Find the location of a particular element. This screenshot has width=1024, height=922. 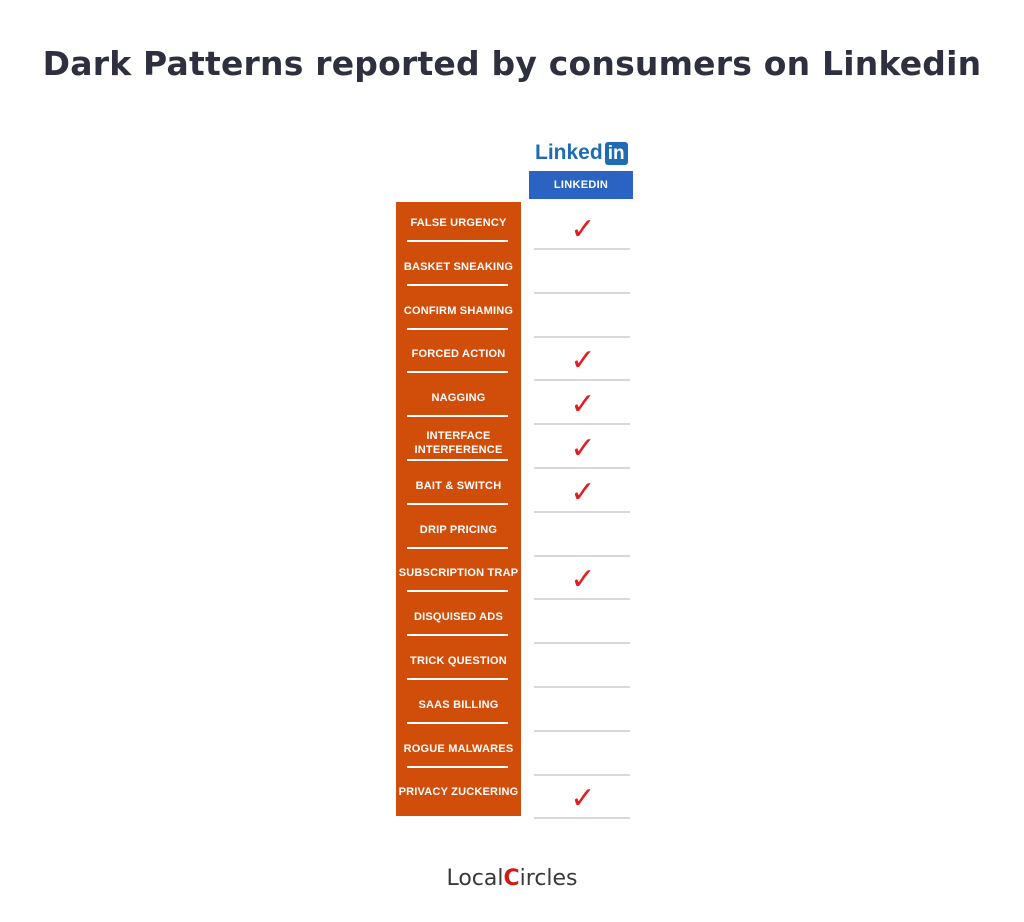

footer-logo-mark: C is located at coordinates (511, 878).